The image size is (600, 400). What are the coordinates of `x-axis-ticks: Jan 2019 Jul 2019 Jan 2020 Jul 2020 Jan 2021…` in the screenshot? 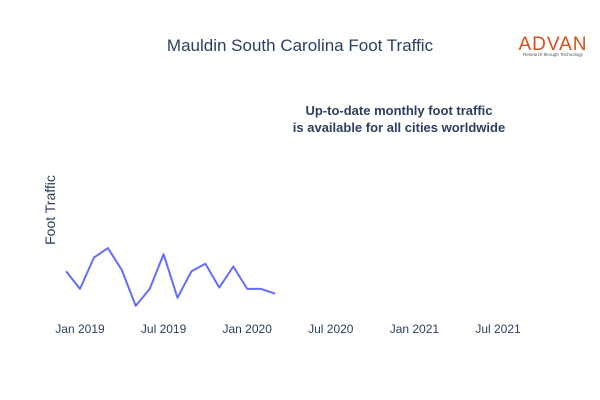 It's located at (288, 329).